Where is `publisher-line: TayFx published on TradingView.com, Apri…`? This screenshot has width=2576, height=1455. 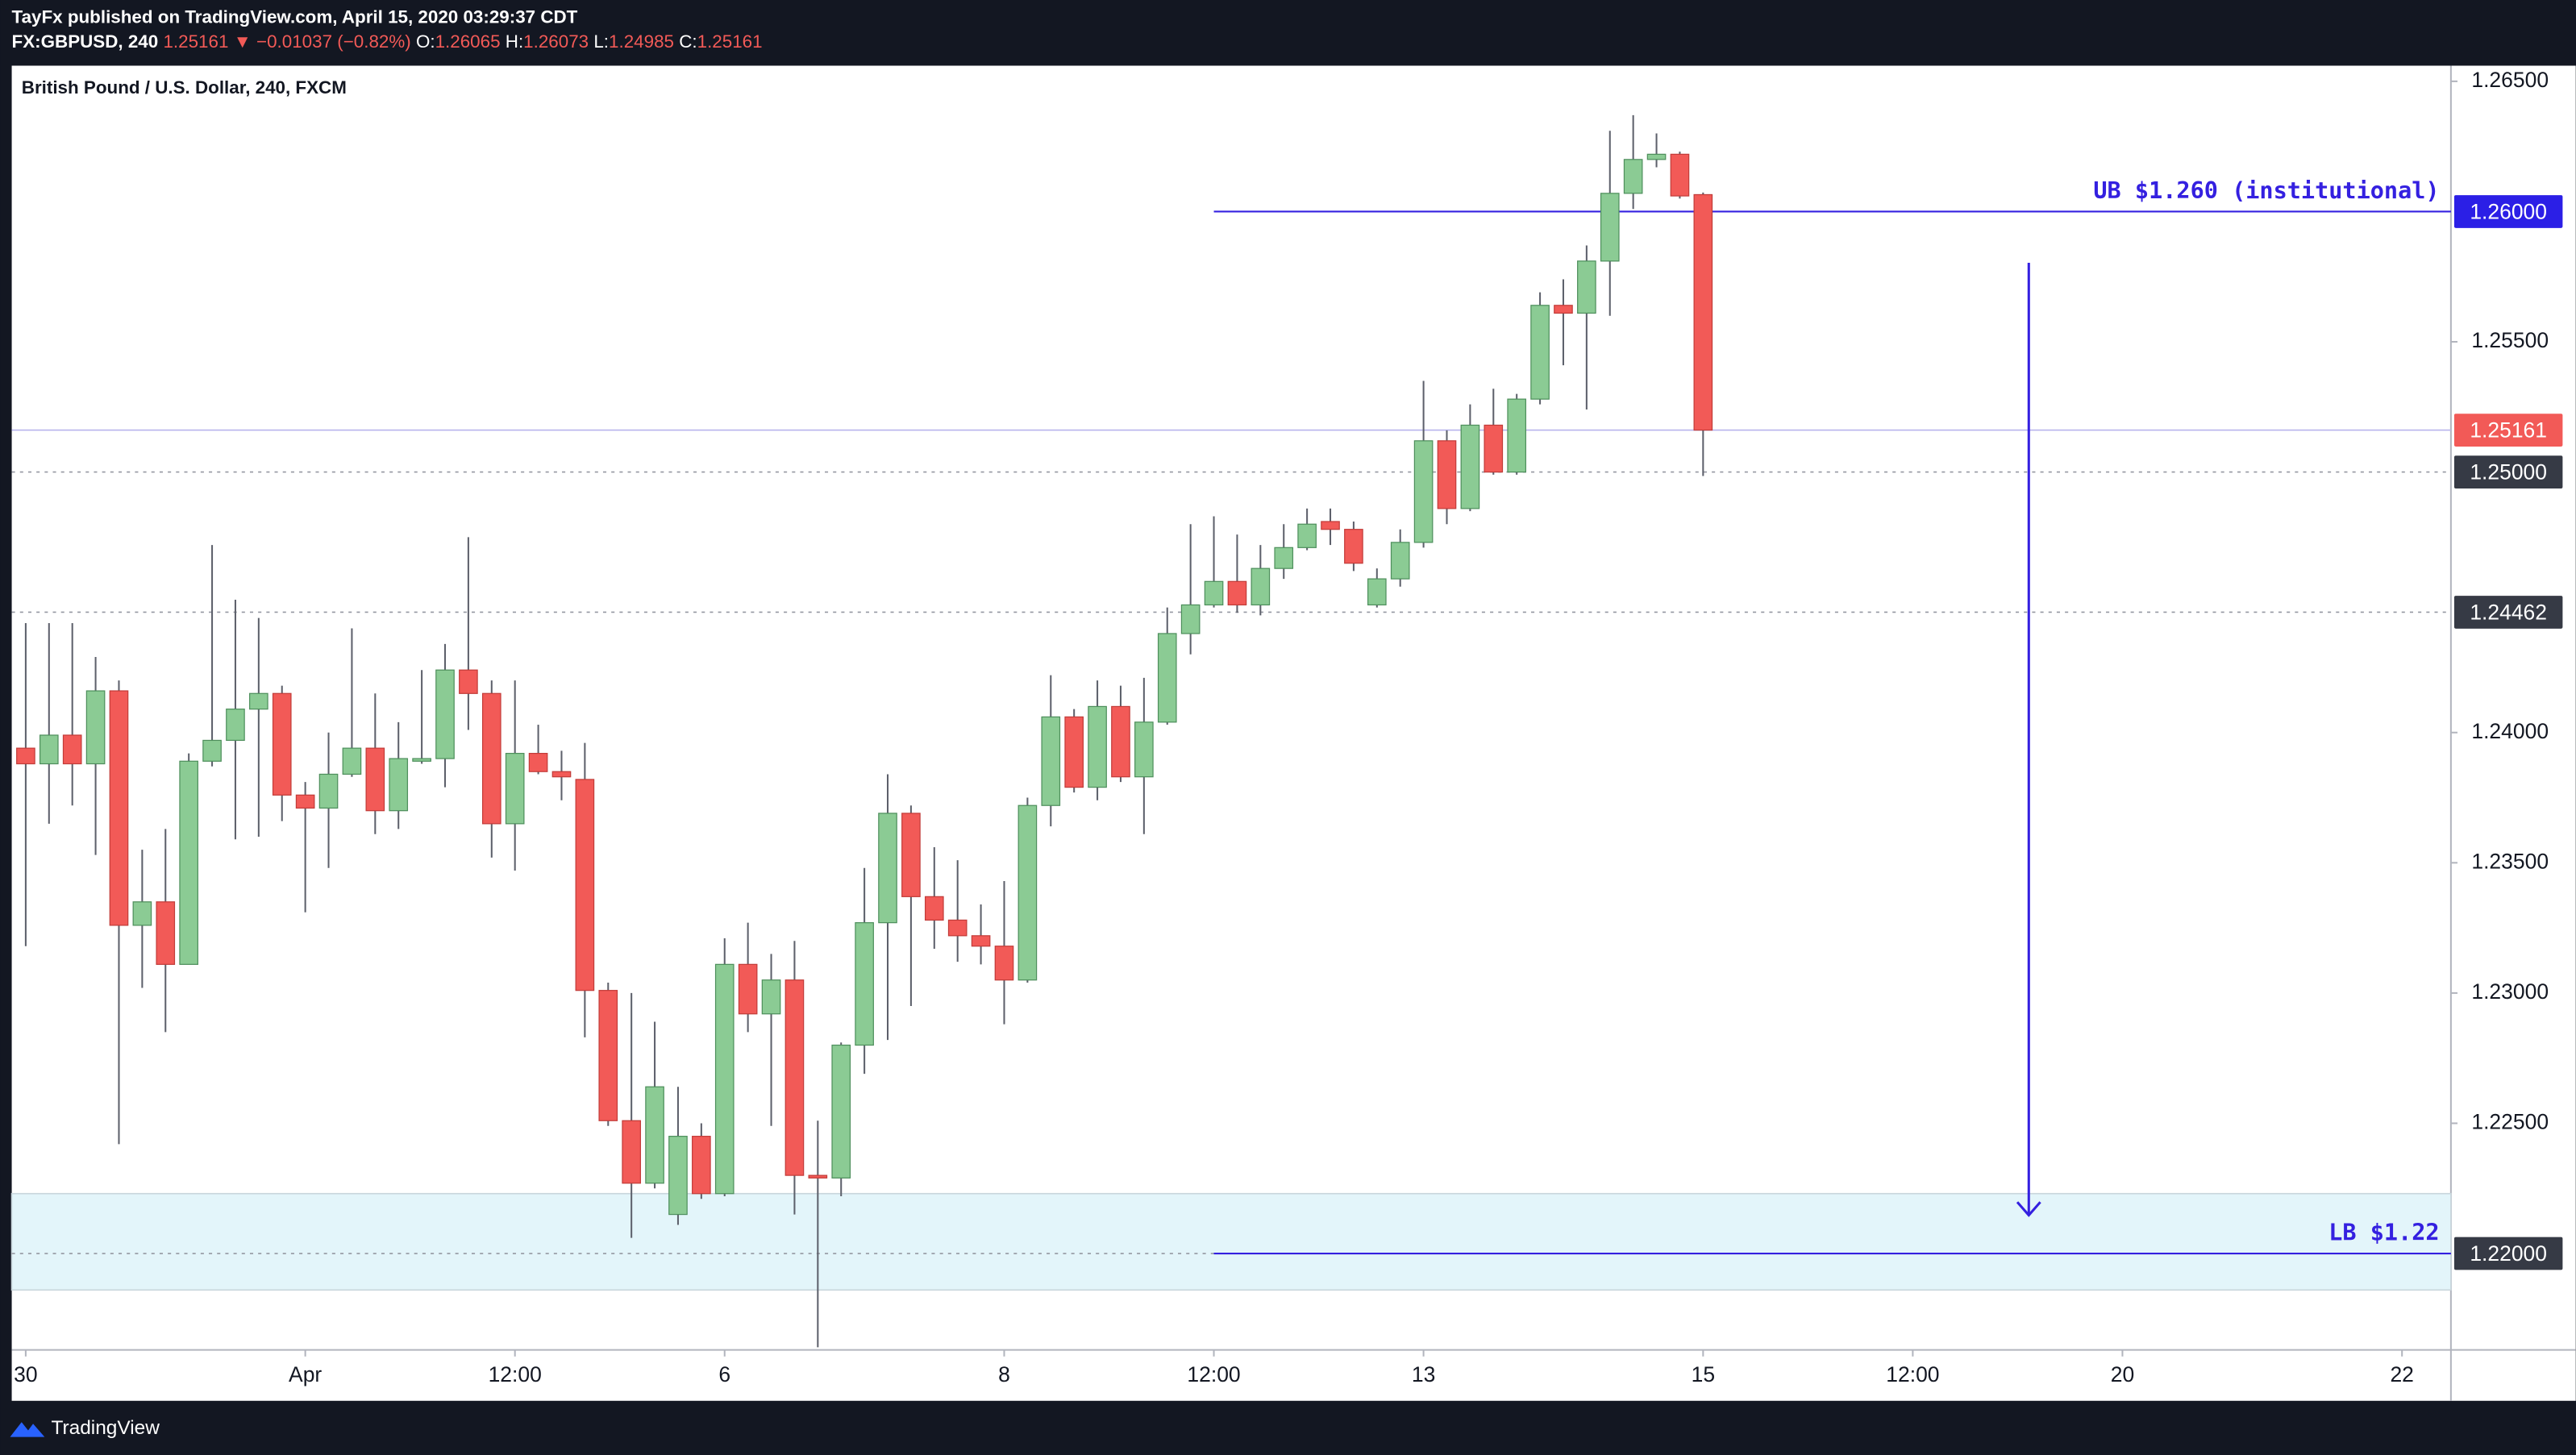
publisher-line: TayFx published on TradingView.com, Apri… is located at coordinates (295, 16).